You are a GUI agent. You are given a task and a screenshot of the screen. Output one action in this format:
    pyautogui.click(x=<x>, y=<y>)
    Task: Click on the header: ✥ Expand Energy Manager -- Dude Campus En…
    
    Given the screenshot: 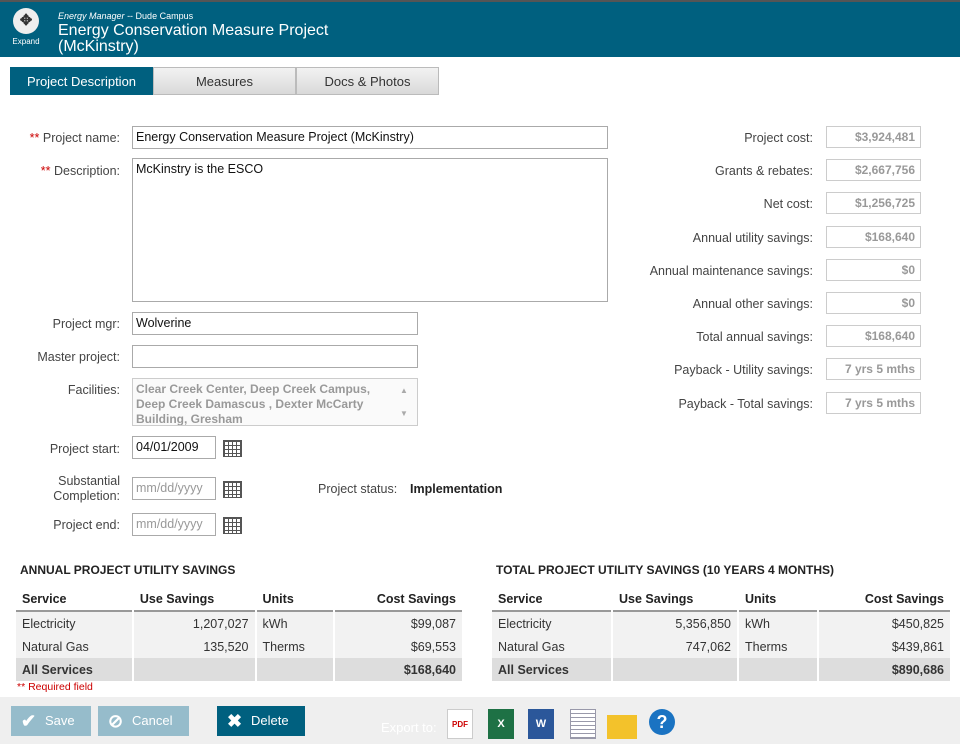 What is the action you would take?
    pyautogui.click(x=480, y=28)
    